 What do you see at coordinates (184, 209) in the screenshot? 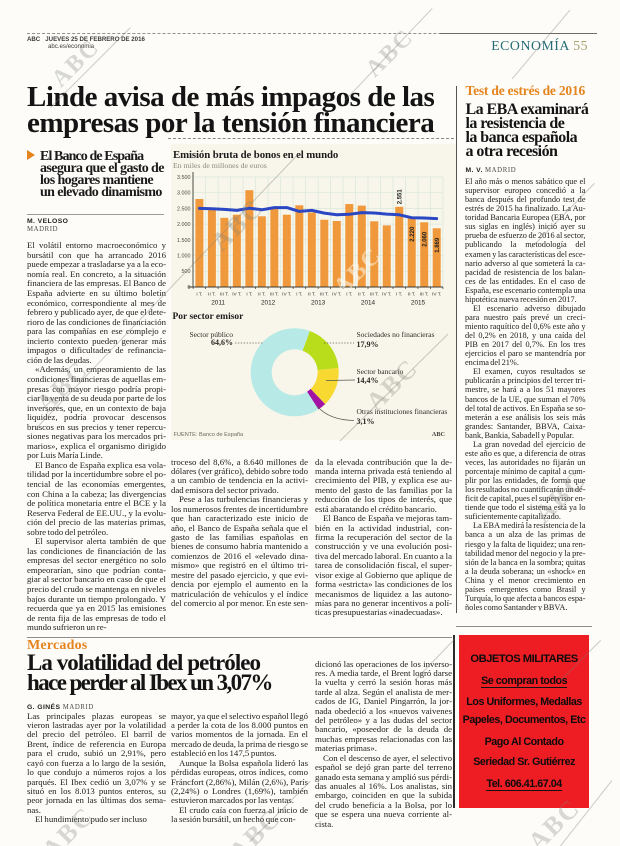
I see `svg-text: 2.500` at bounding box center [184, 209].